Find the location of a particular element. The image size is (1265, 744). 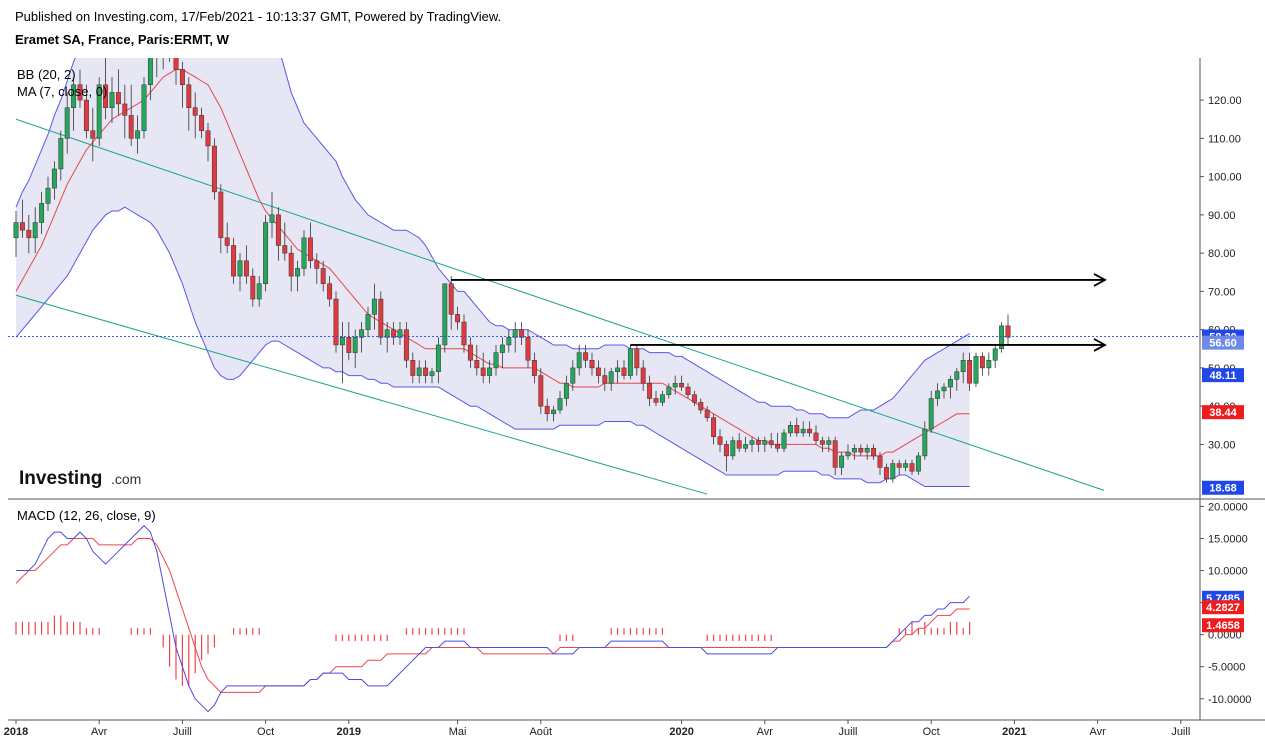

macd-indicator-label: MACD (12, 26, close, 9) is located at coordinates (86, 515).